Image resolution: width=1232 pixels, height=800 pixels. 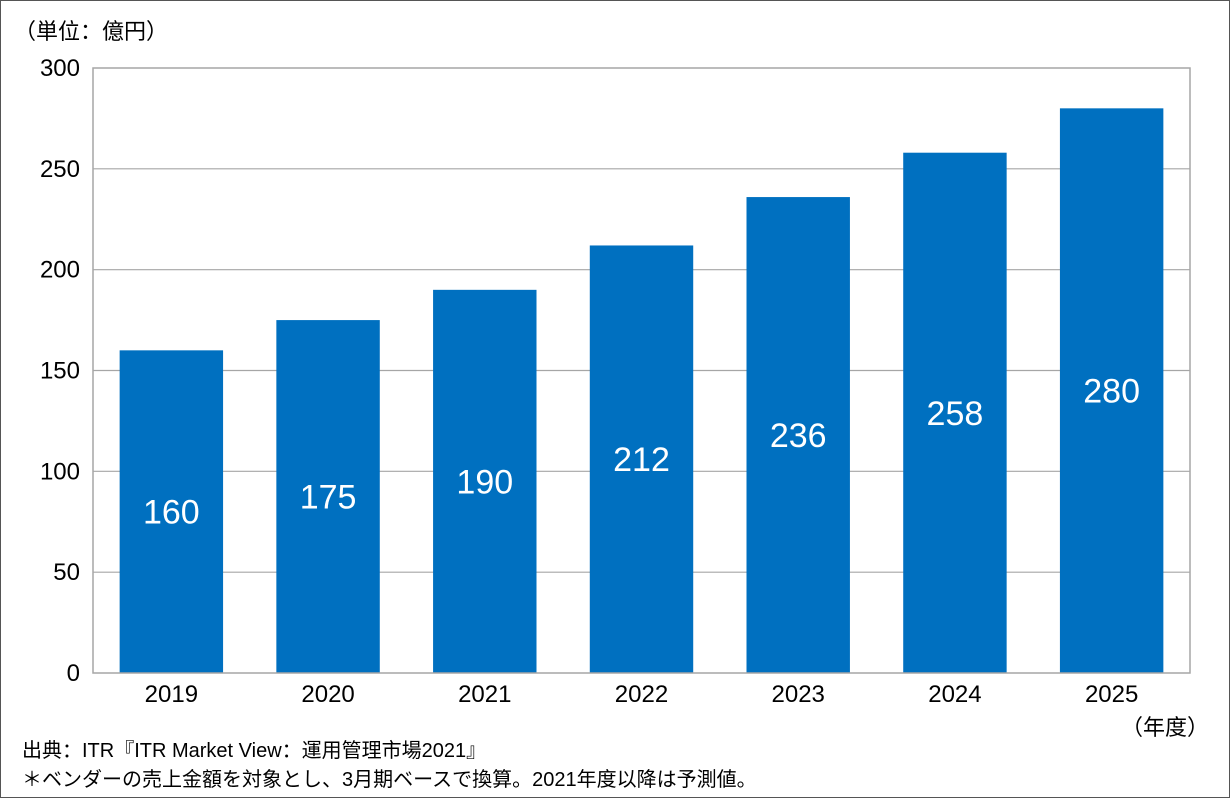 I want to click on x-tick-label: 2020, so click(x=327, y=694).